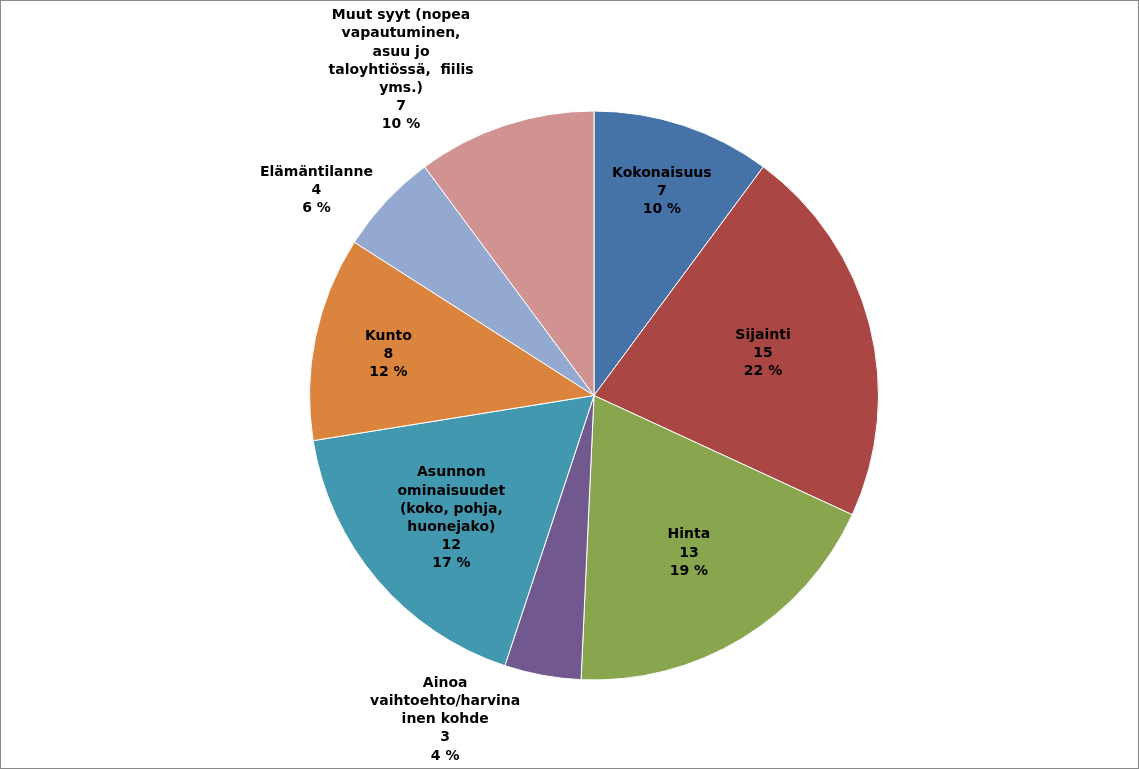  What do you see at coordinates (316, 170) in the screenshot?
I see `slice-label: Elämäntilanne` at bounding box center [316, 170].